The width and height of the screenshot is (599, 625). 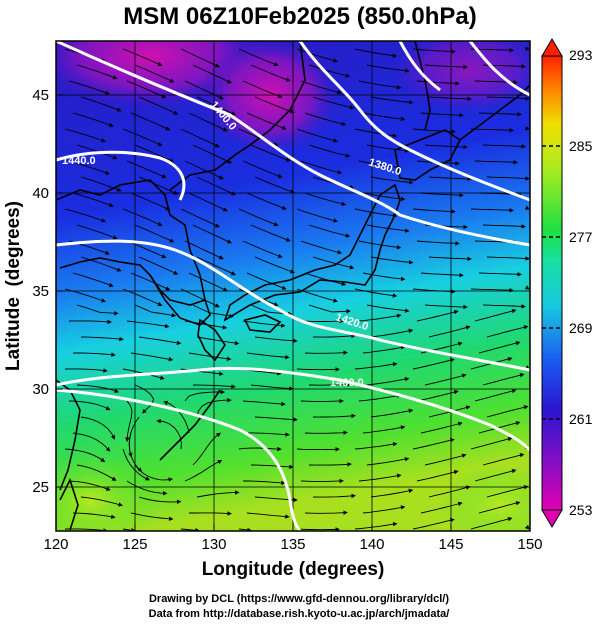 I want to click on y-axis: 45 40 35 30 25 Latitude (degrees), so click(x=33, y=291).